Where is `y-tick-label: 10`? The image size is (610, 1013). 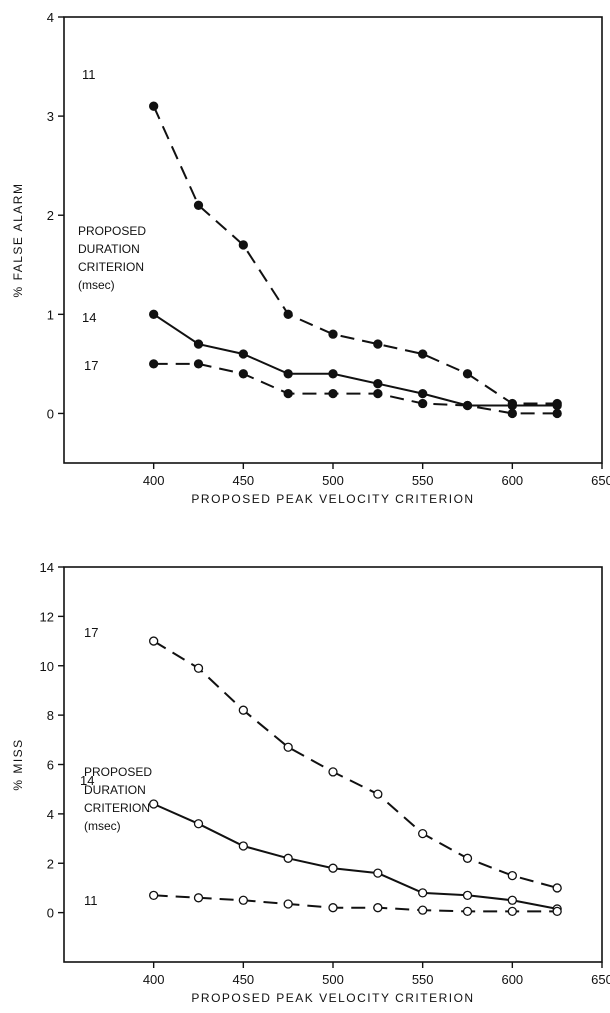 y-tick-label: 10 is located at coordinates (47, 666).